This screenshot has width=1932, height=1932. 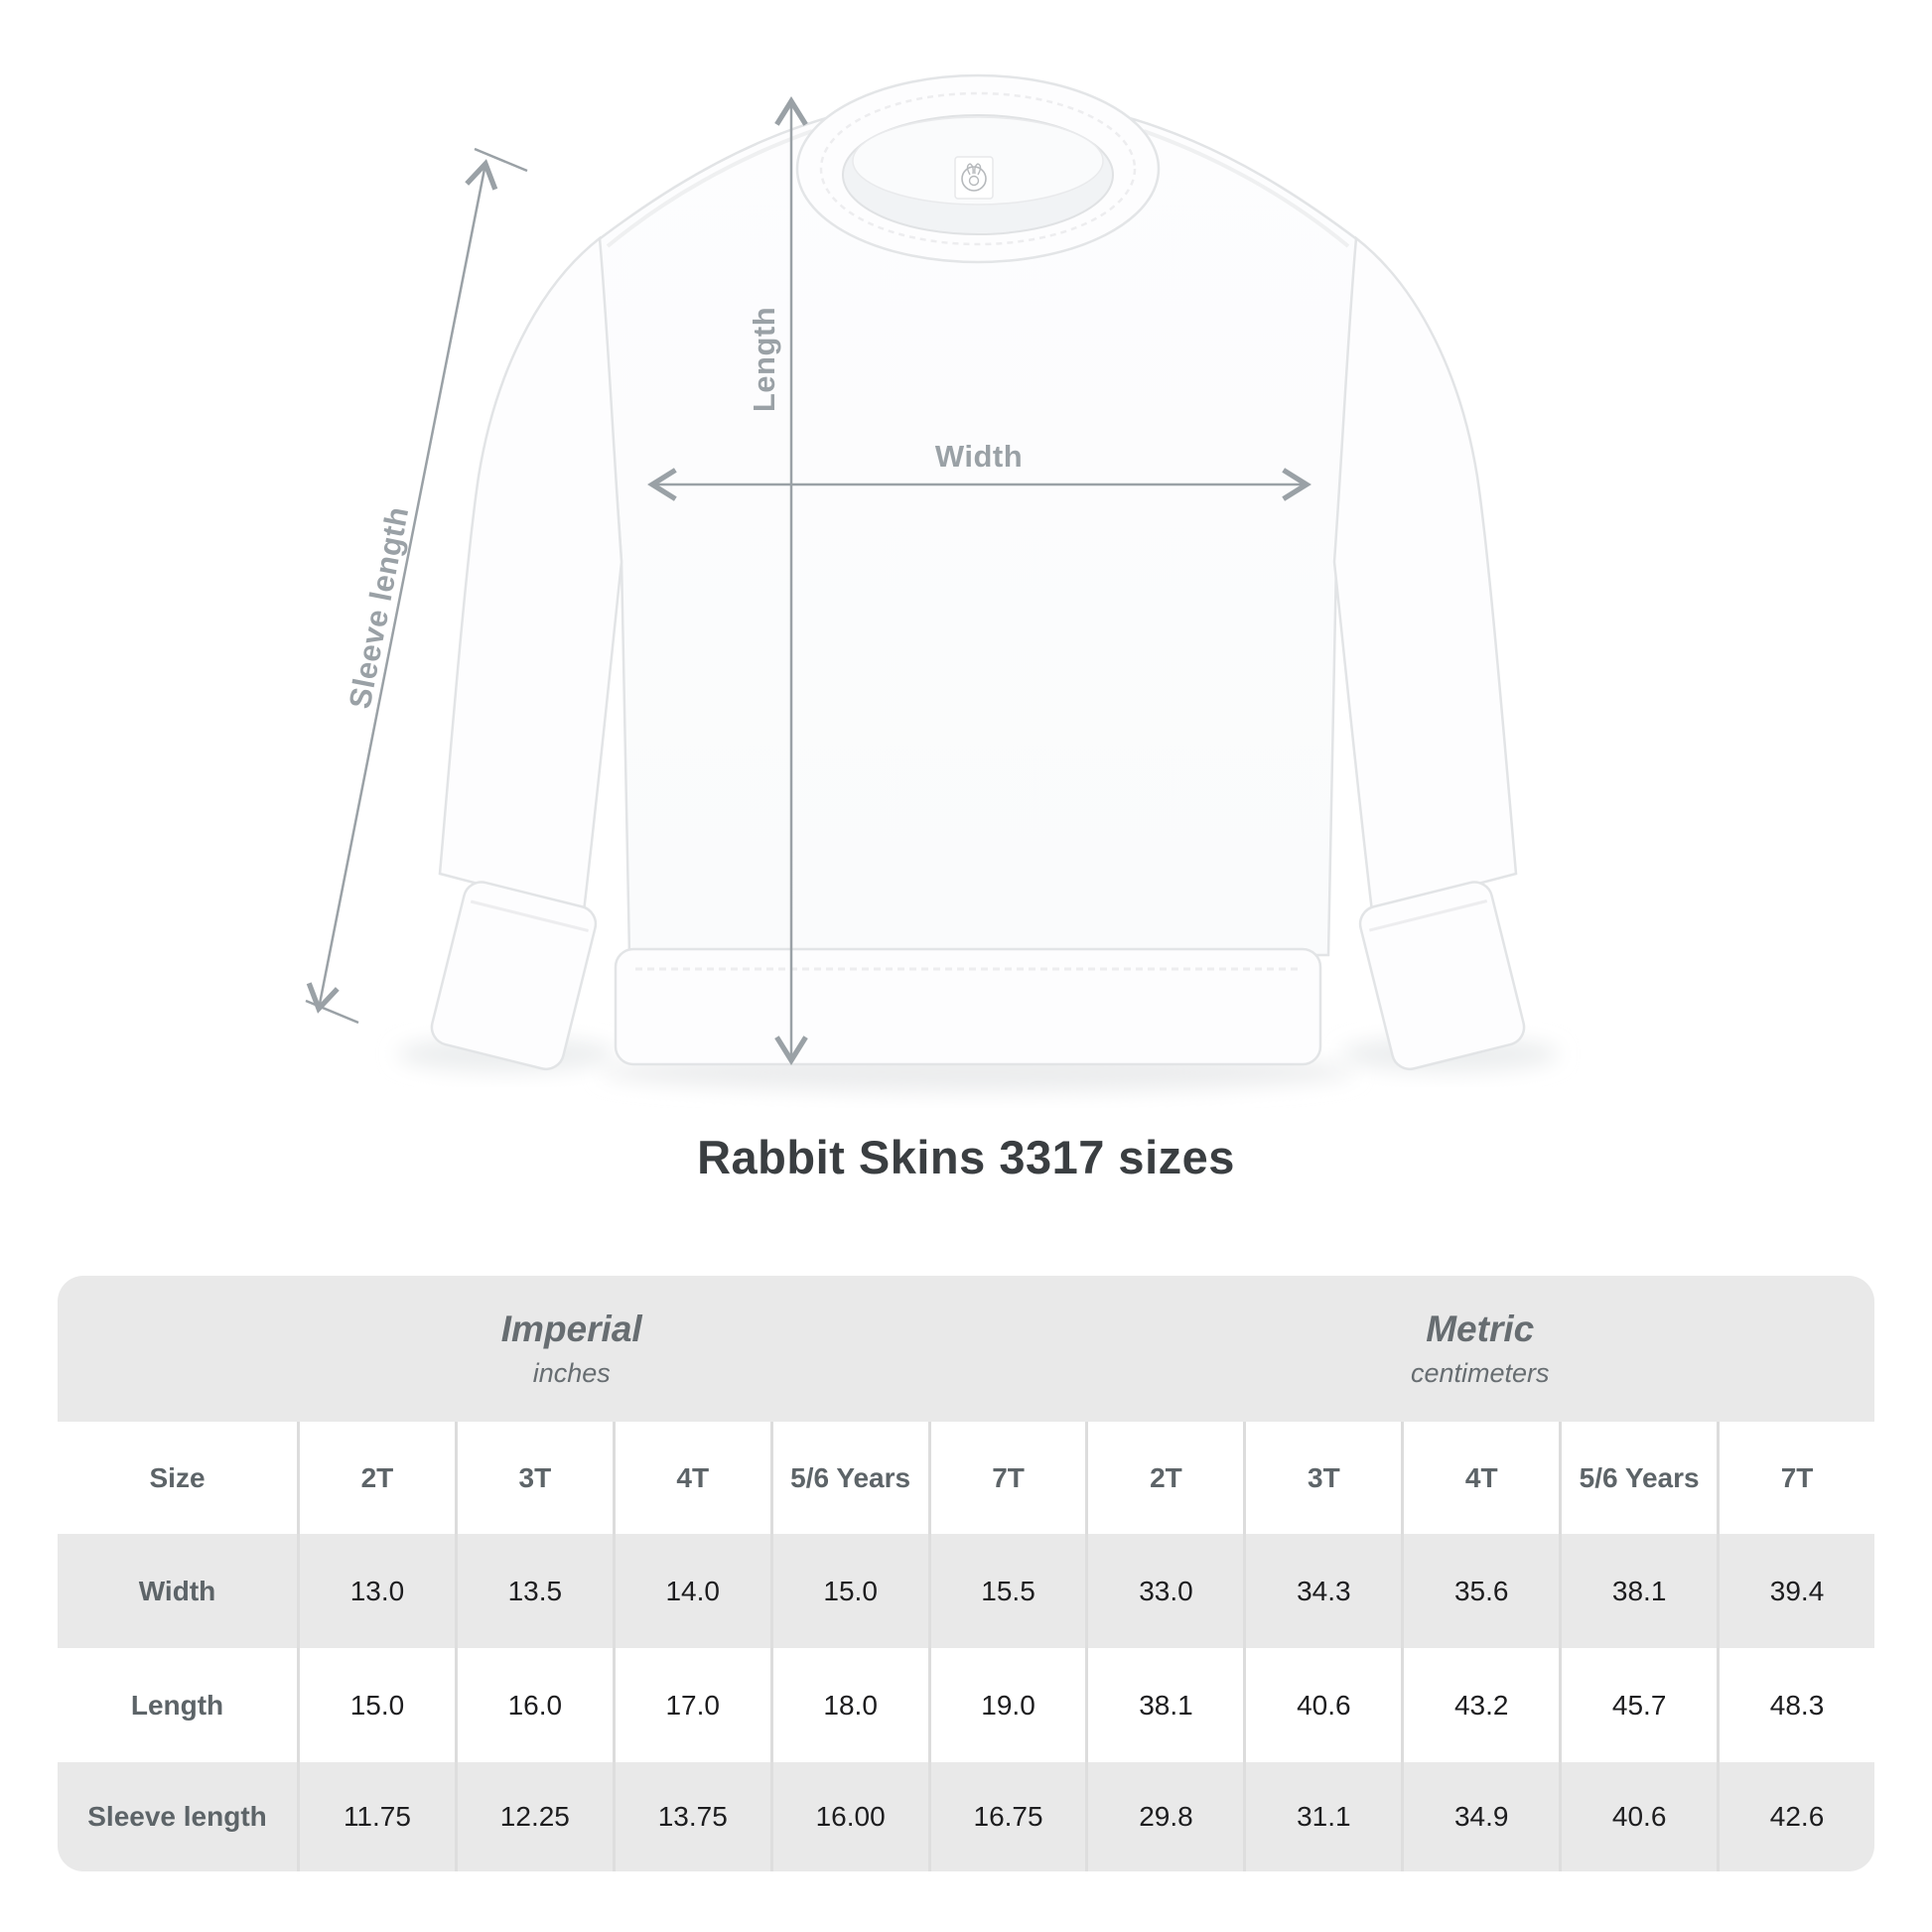 What do you see at coordinates (849, 1705) in the screenshot?
I see `table-cell: 18.0` at bounding box center [849, 1705].